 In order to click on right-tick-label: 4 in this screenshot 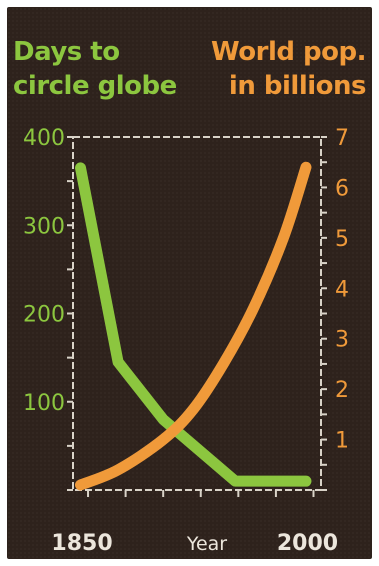, I will do `click(342, 289)`.